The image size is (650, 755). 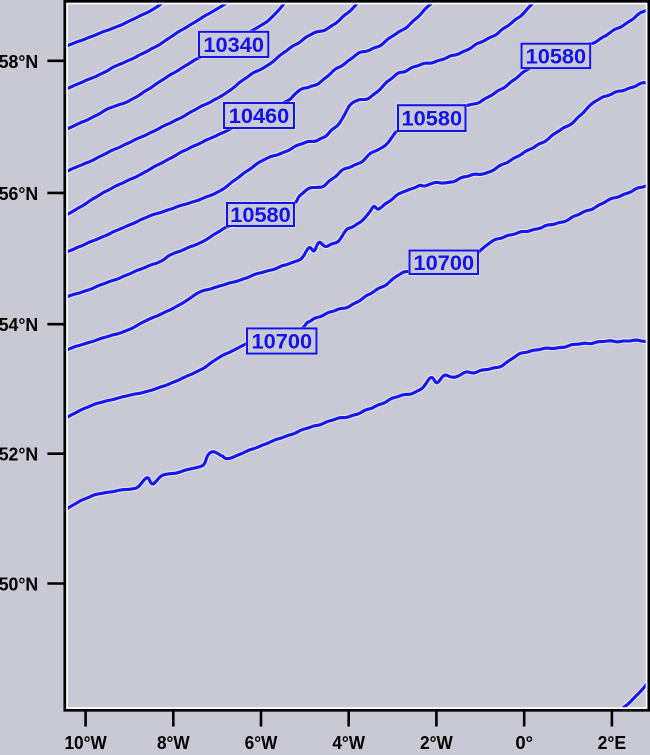 I want to click on svg-text: 10340, so click(x=233, y=45).